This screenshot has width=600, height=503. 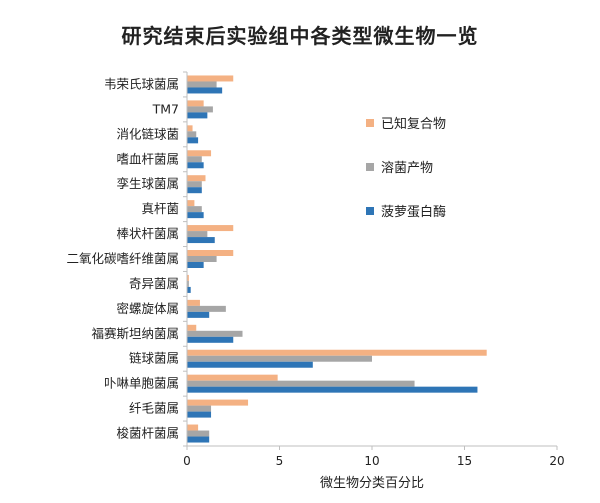 What do you see at coordinates (147, 133) in the screenshot?
I see `category-label: 消化链球菌` at bounding box center [147, 133].